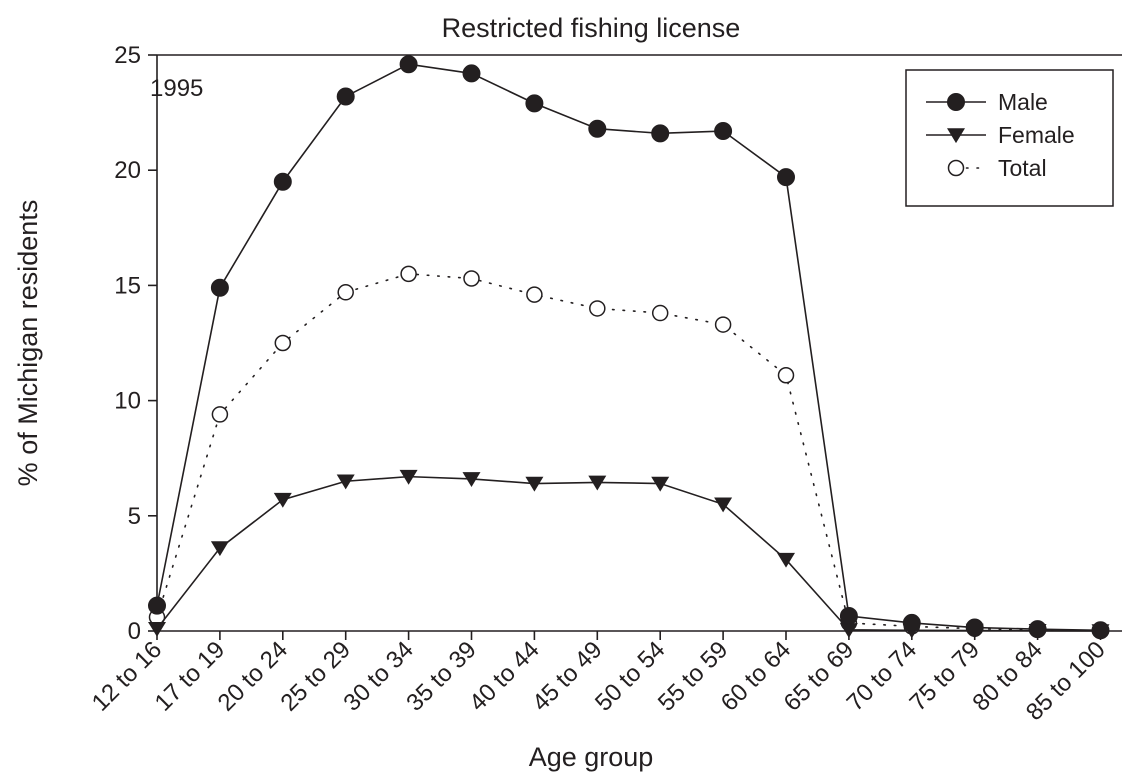 The height and width of the screenshot is (776, 1122). What do you see at coordinates (591, 28) in the screenshot?
I see `chart-title: Restricted fishing license` at bounding box center [591, 28].